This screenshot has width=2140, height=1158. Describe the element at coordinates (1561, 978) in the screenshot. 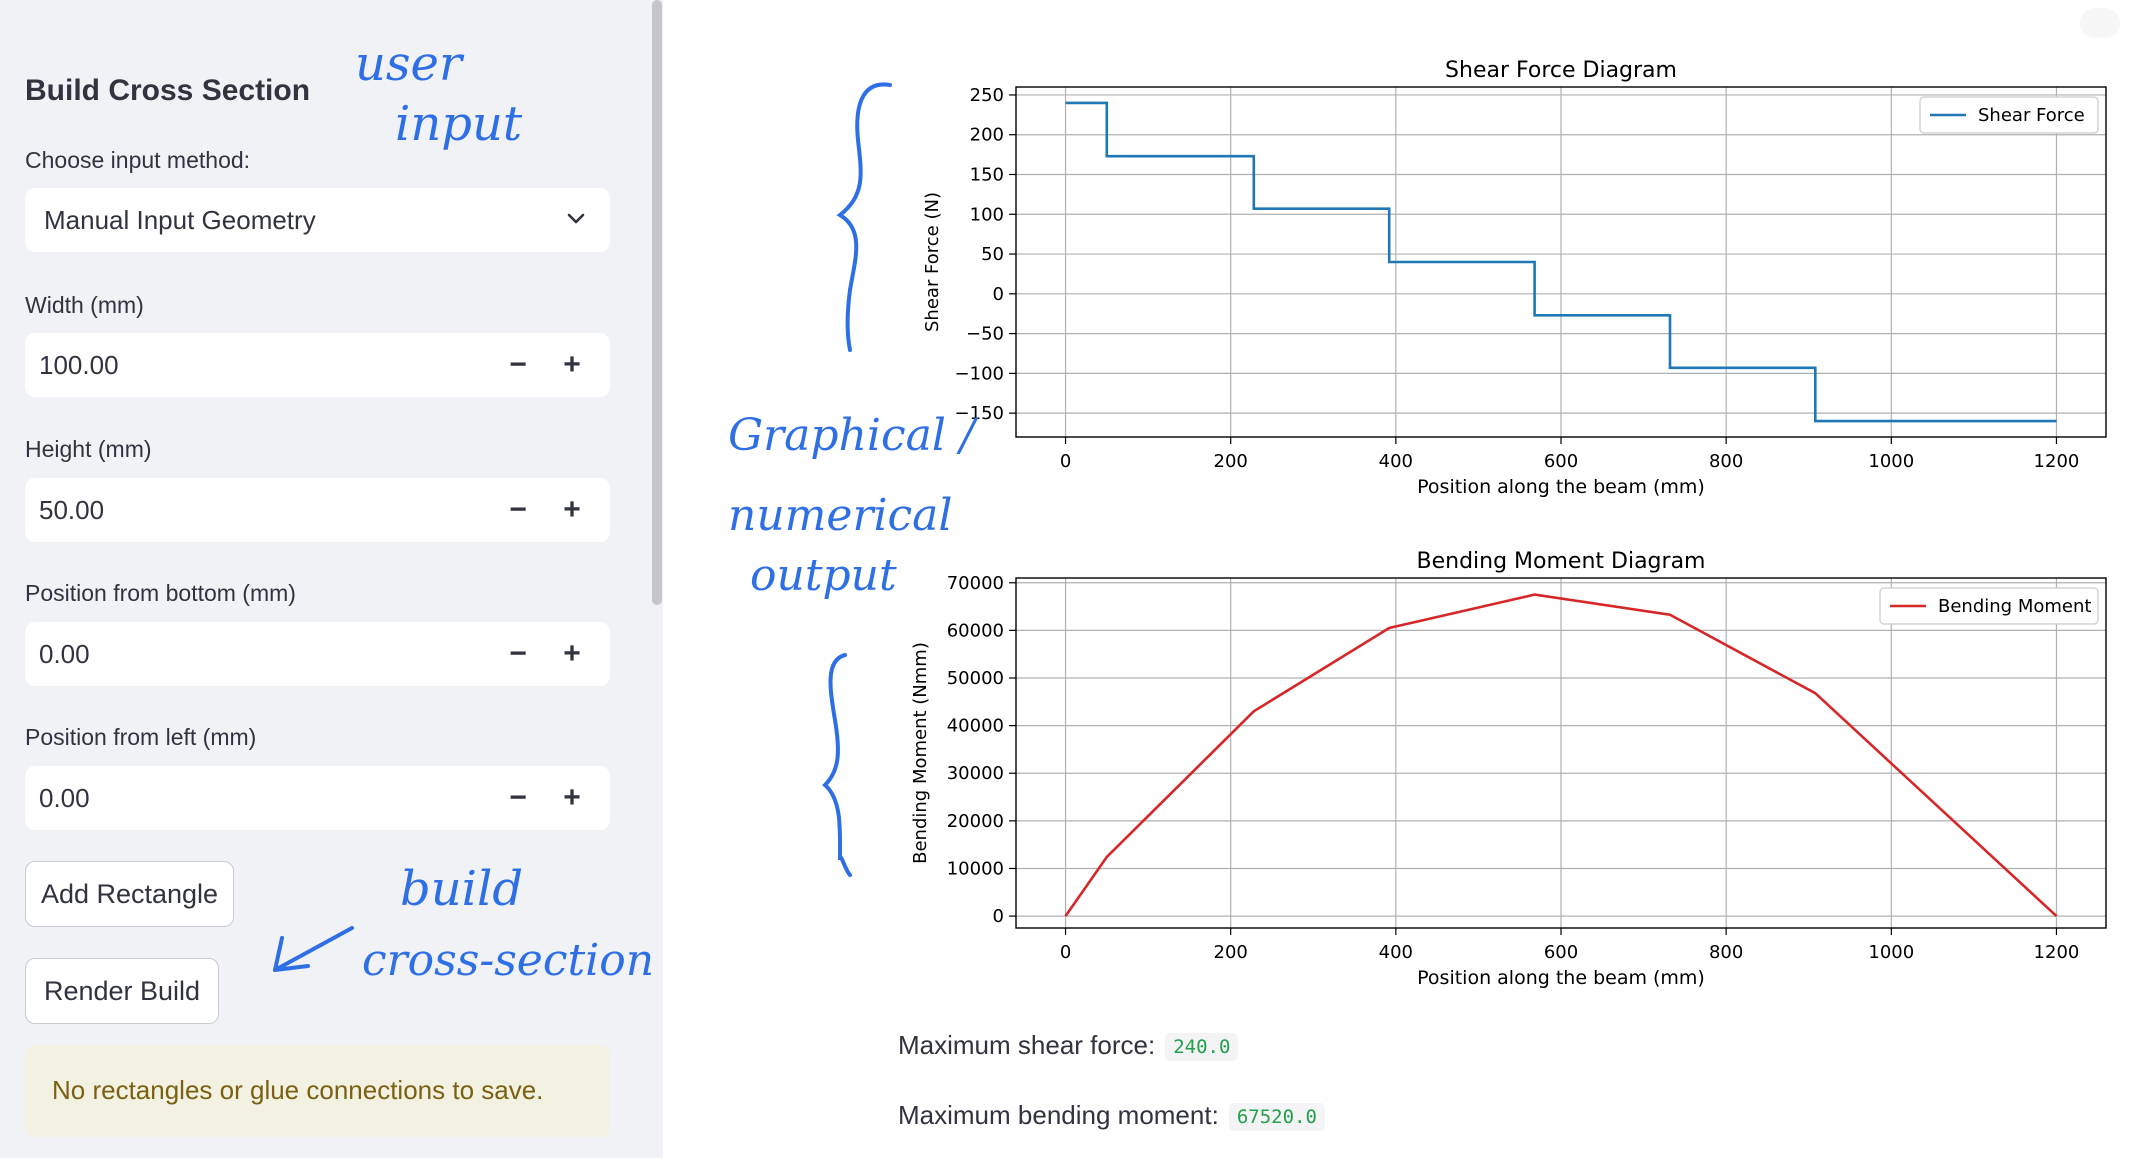

I see `moment-x-axis-label: Position along the beam (mm)` at that location.